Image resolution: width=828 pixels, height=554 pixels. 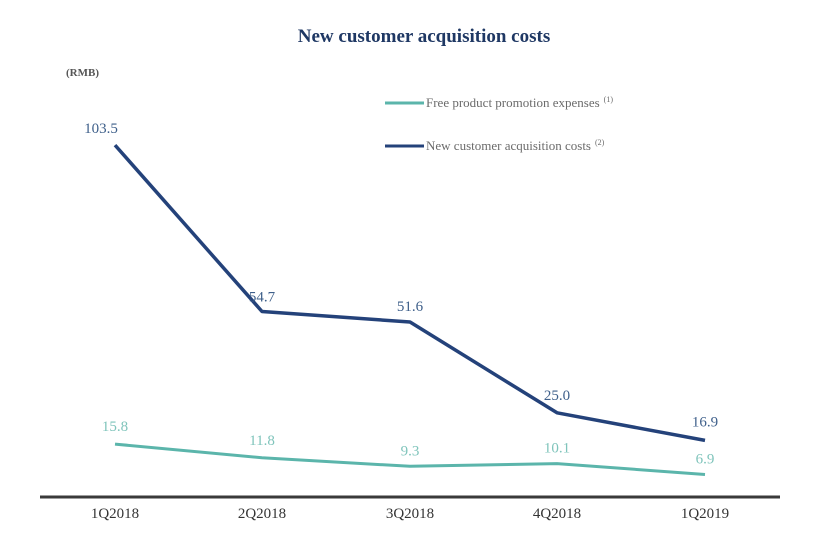 I want to click on x-tick-label-4q2018: 4Q2018, so click(x=557, y=514).